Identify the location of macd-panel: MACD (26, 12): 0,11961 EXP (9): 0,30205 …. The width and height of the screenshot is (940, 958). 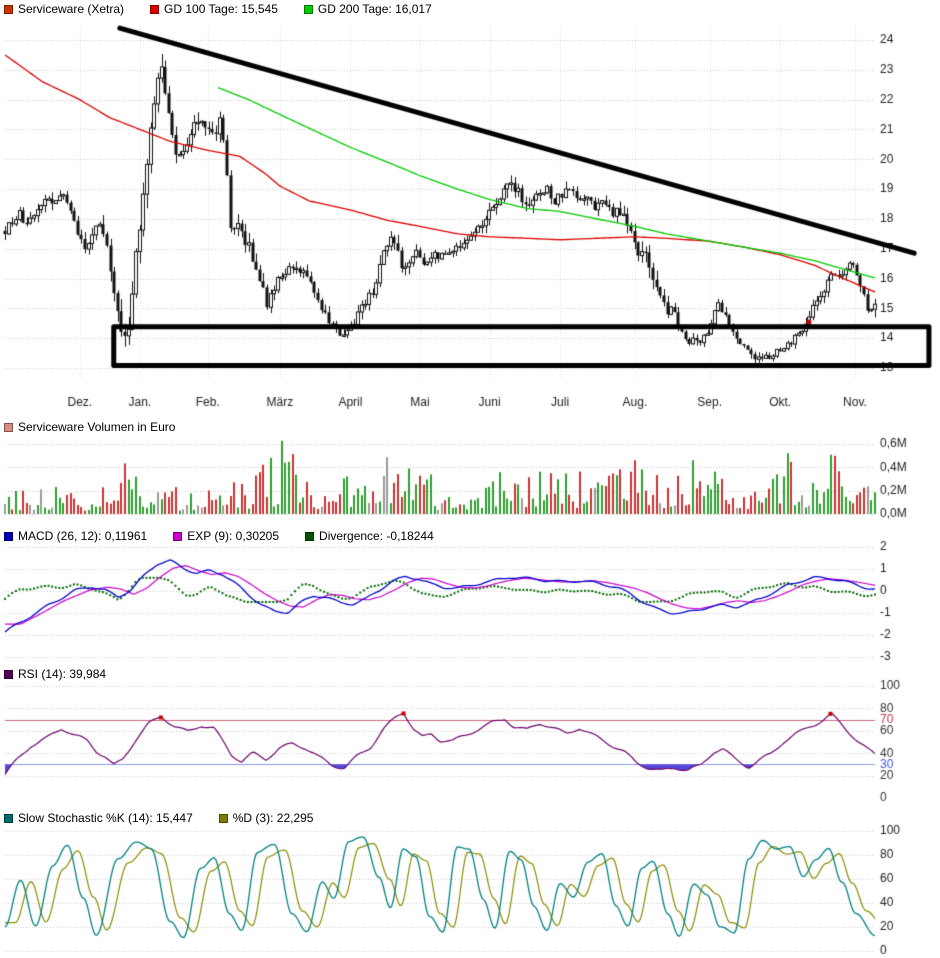
(470, 597).